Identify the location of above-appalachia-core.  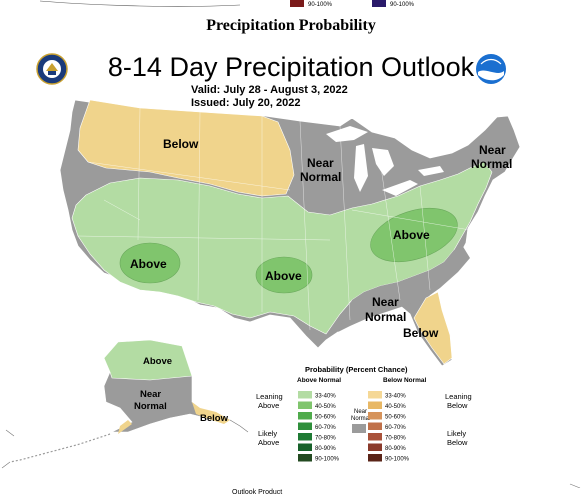
(414, 235).